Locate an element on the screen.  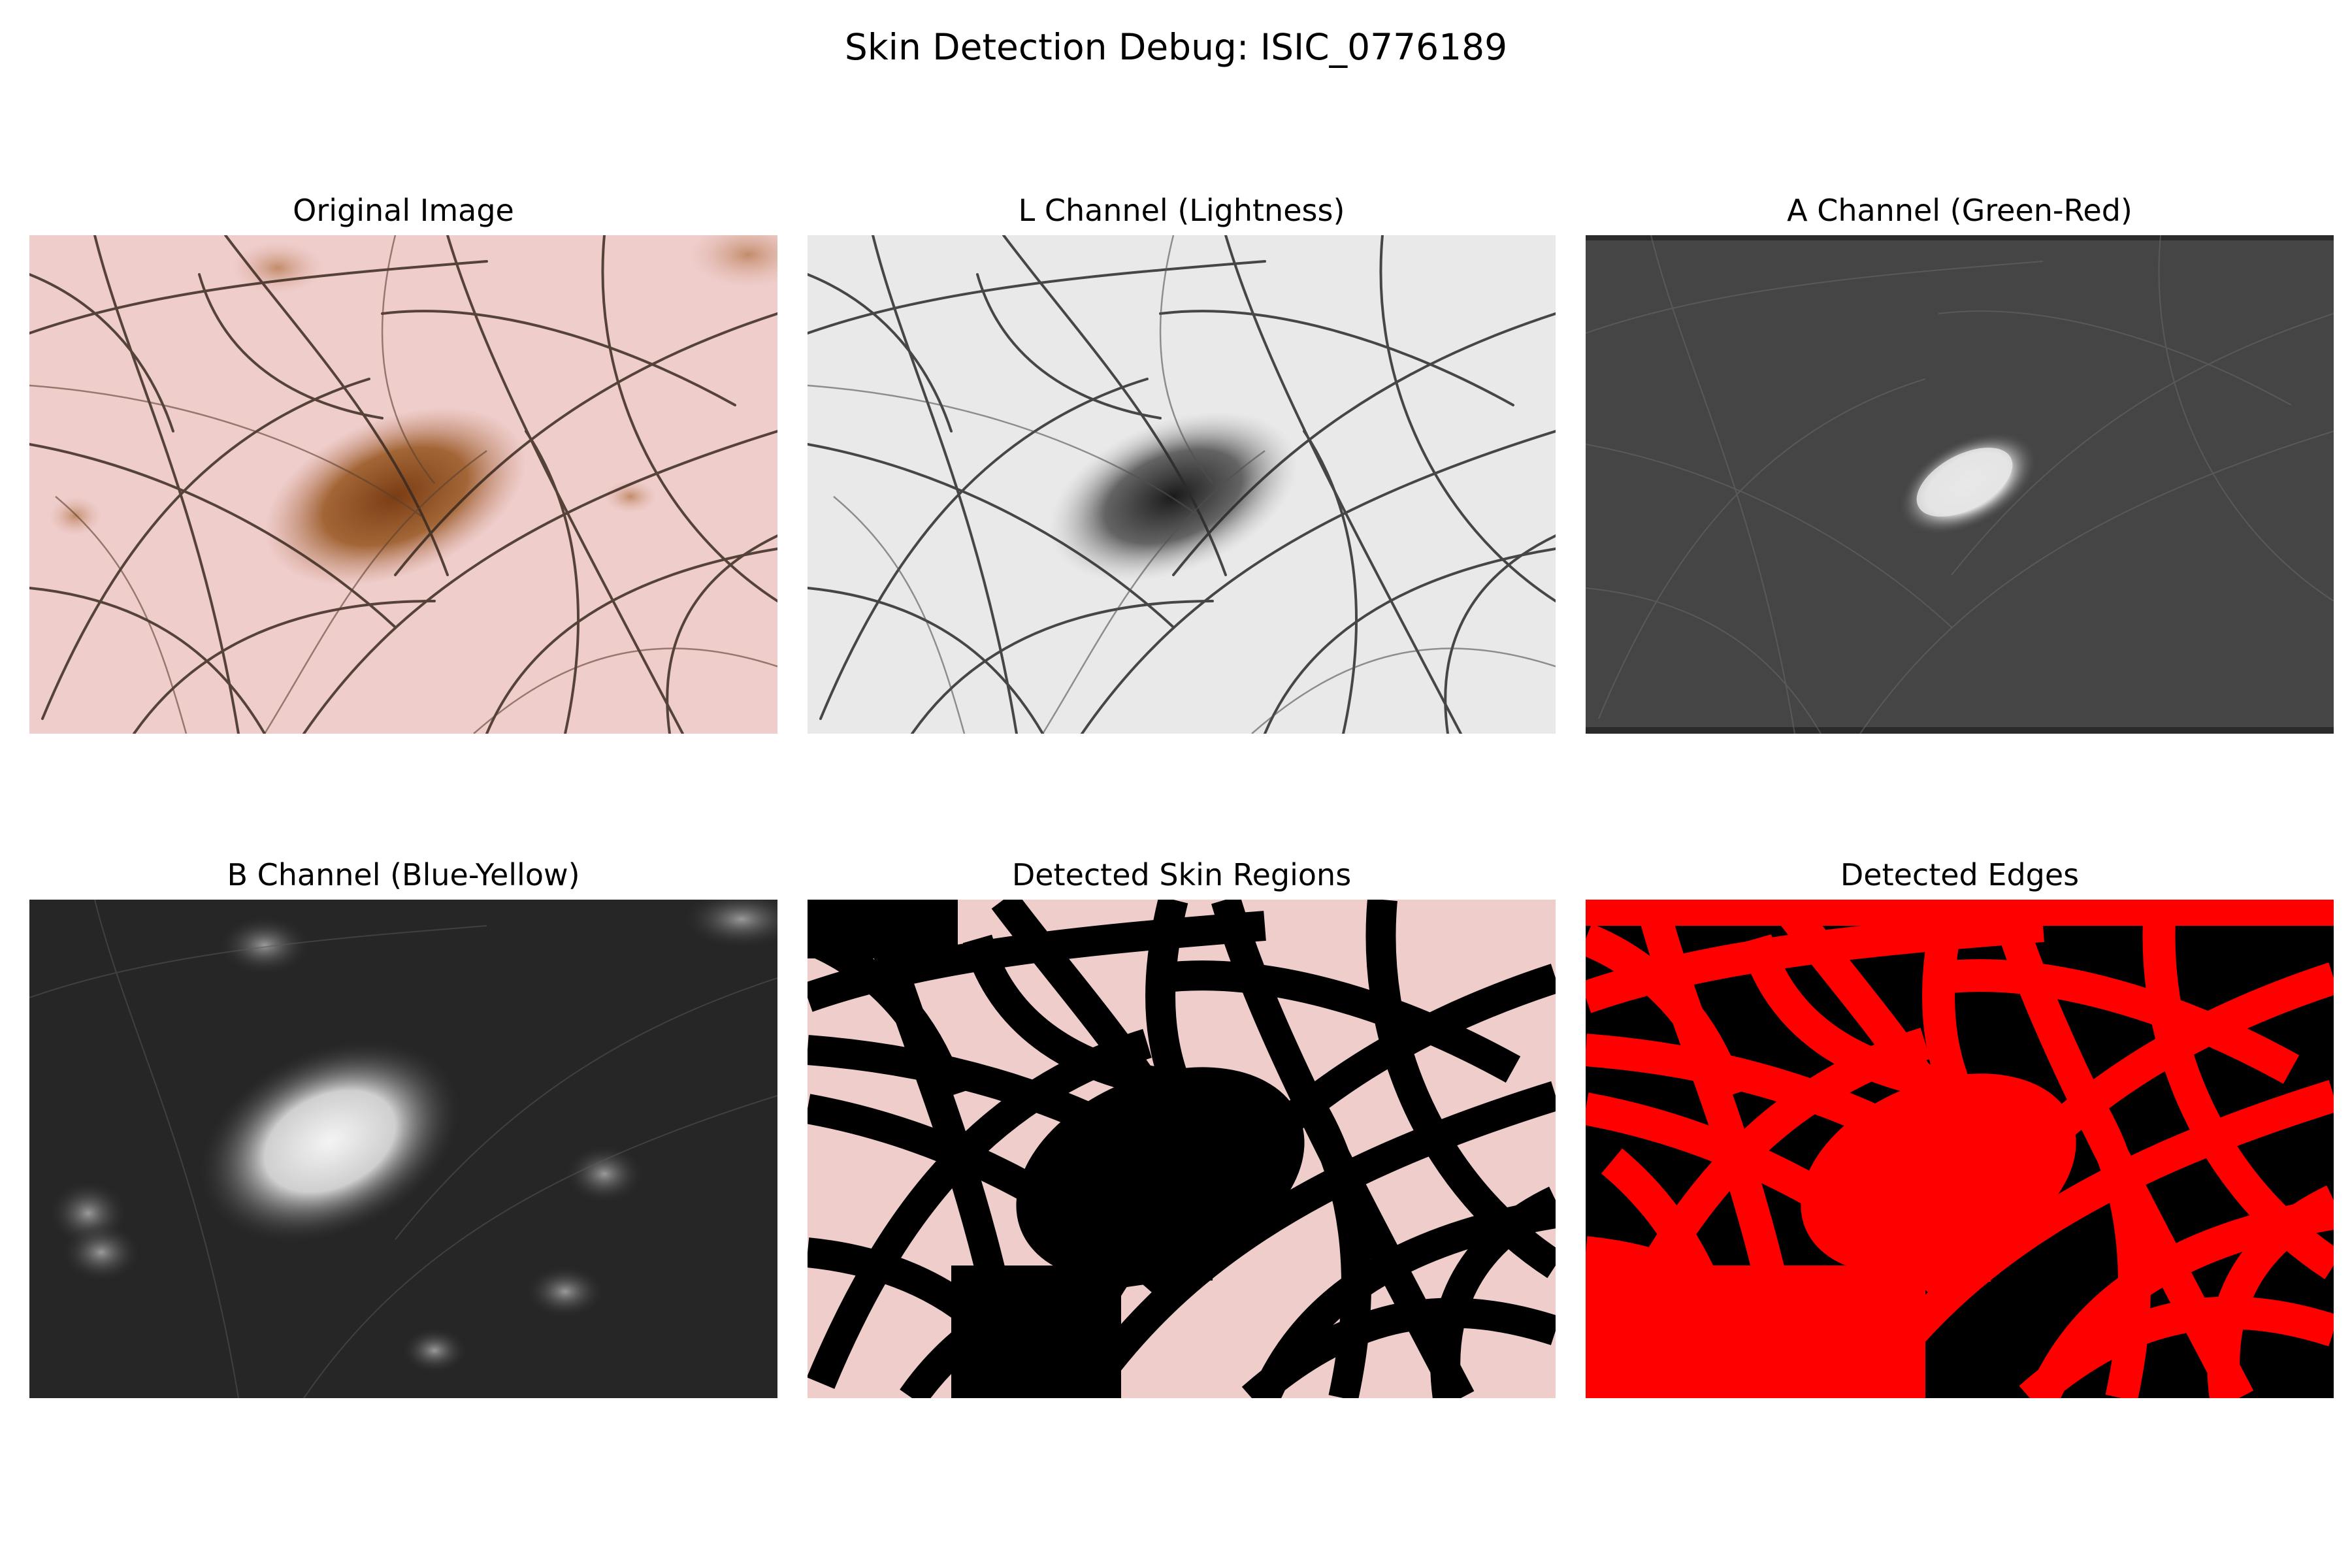
panel-title: B Channel (Blue-Yellow) is located at coordinates (403, 874).